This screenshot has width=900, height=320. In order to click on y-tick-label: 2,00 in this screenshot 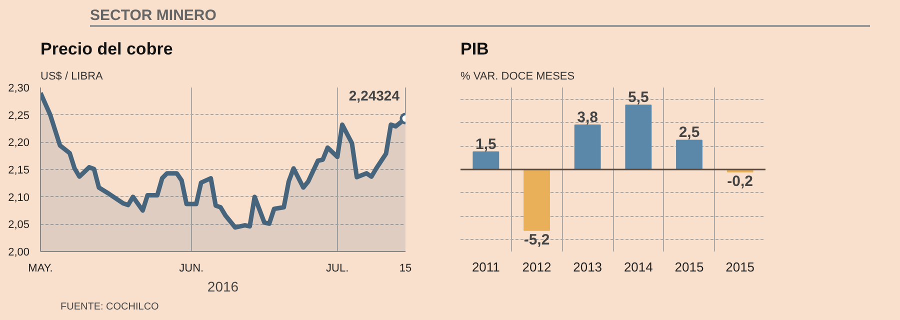, I will do `click(19, 252)`.